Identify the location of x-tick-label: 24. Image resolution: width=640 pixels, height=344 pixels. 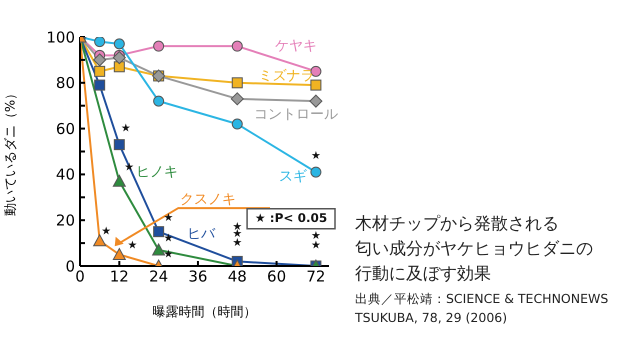
(158, 277).